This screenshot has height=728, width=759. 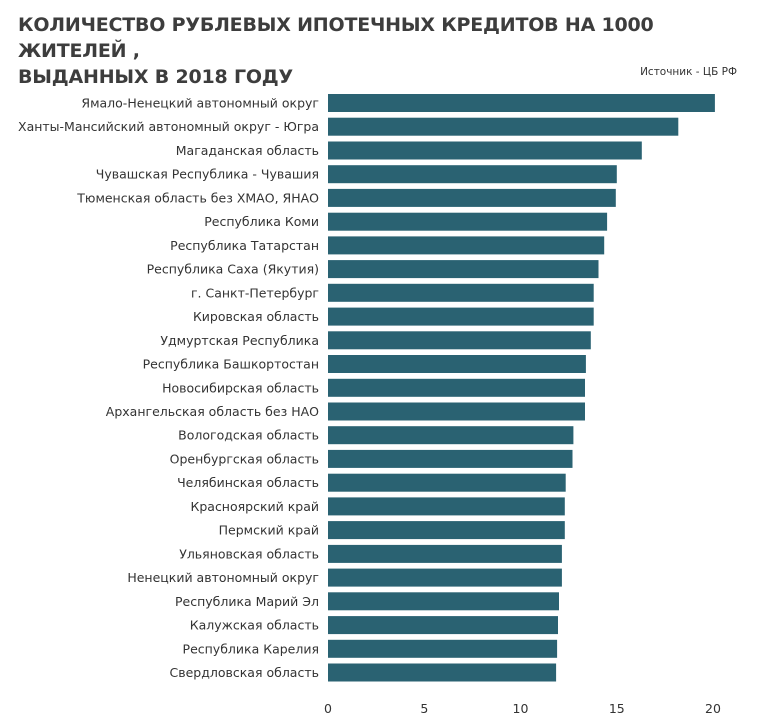 I want to click on category-label: Красноярский край, so click(x=254, y=506).